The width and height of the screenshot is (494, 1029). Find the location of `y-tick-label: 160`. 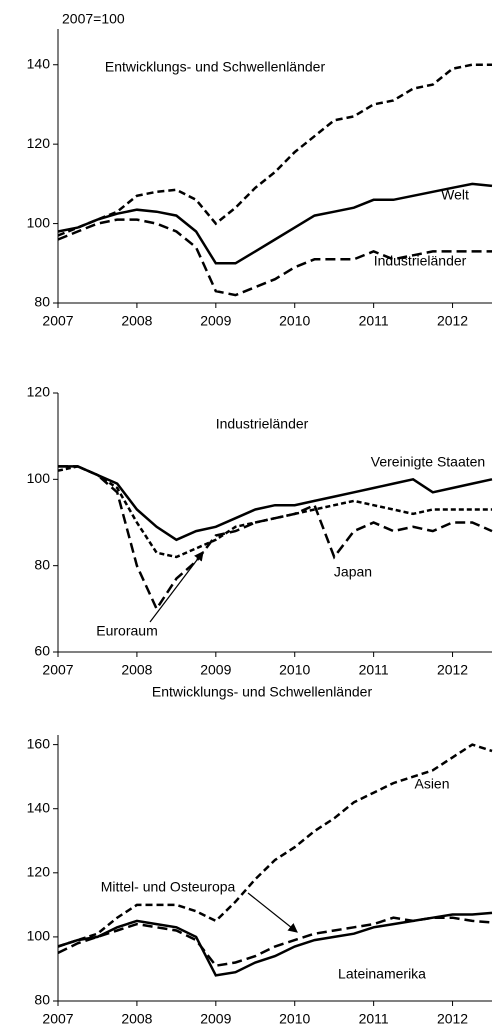

y-tick-label: 160 is located at coordinates (39, 743).